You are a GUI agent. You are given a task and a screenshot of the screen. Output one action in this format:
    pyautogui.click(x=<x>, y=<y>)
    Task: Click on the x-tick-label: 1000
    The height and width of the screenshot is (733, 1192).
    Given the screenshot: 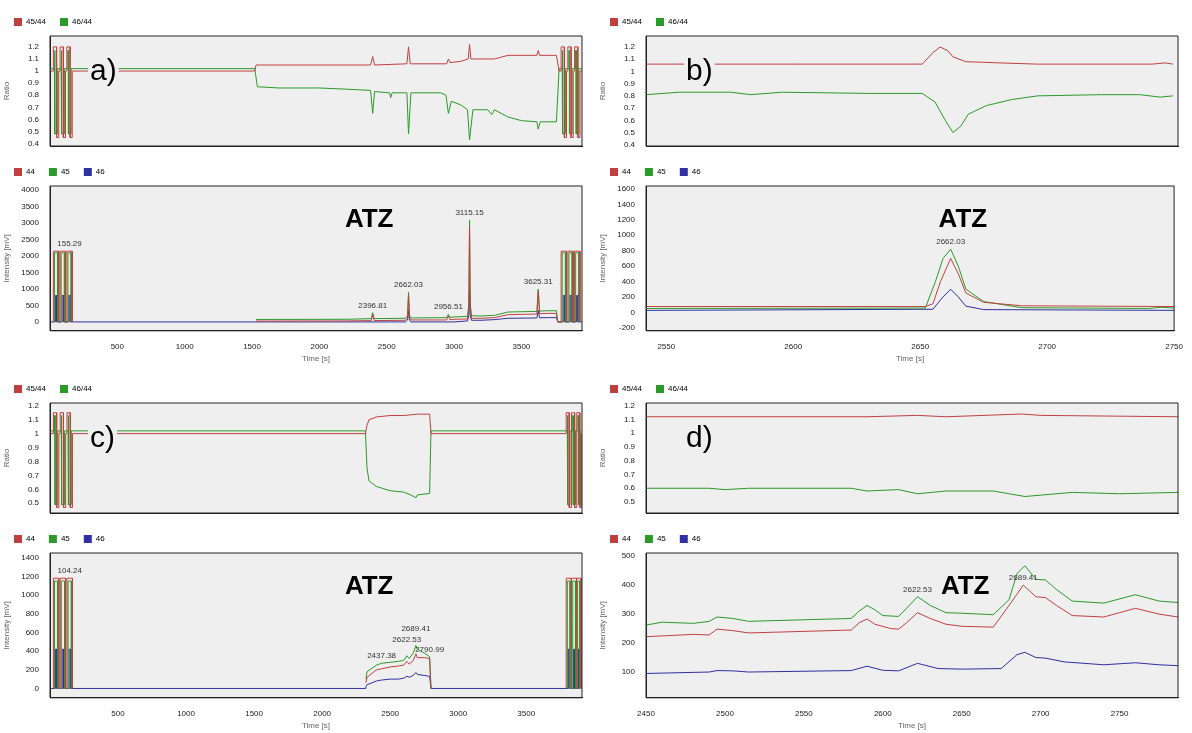 What is the action you would take?
    pyautogui.click(x=186, y=713)
    